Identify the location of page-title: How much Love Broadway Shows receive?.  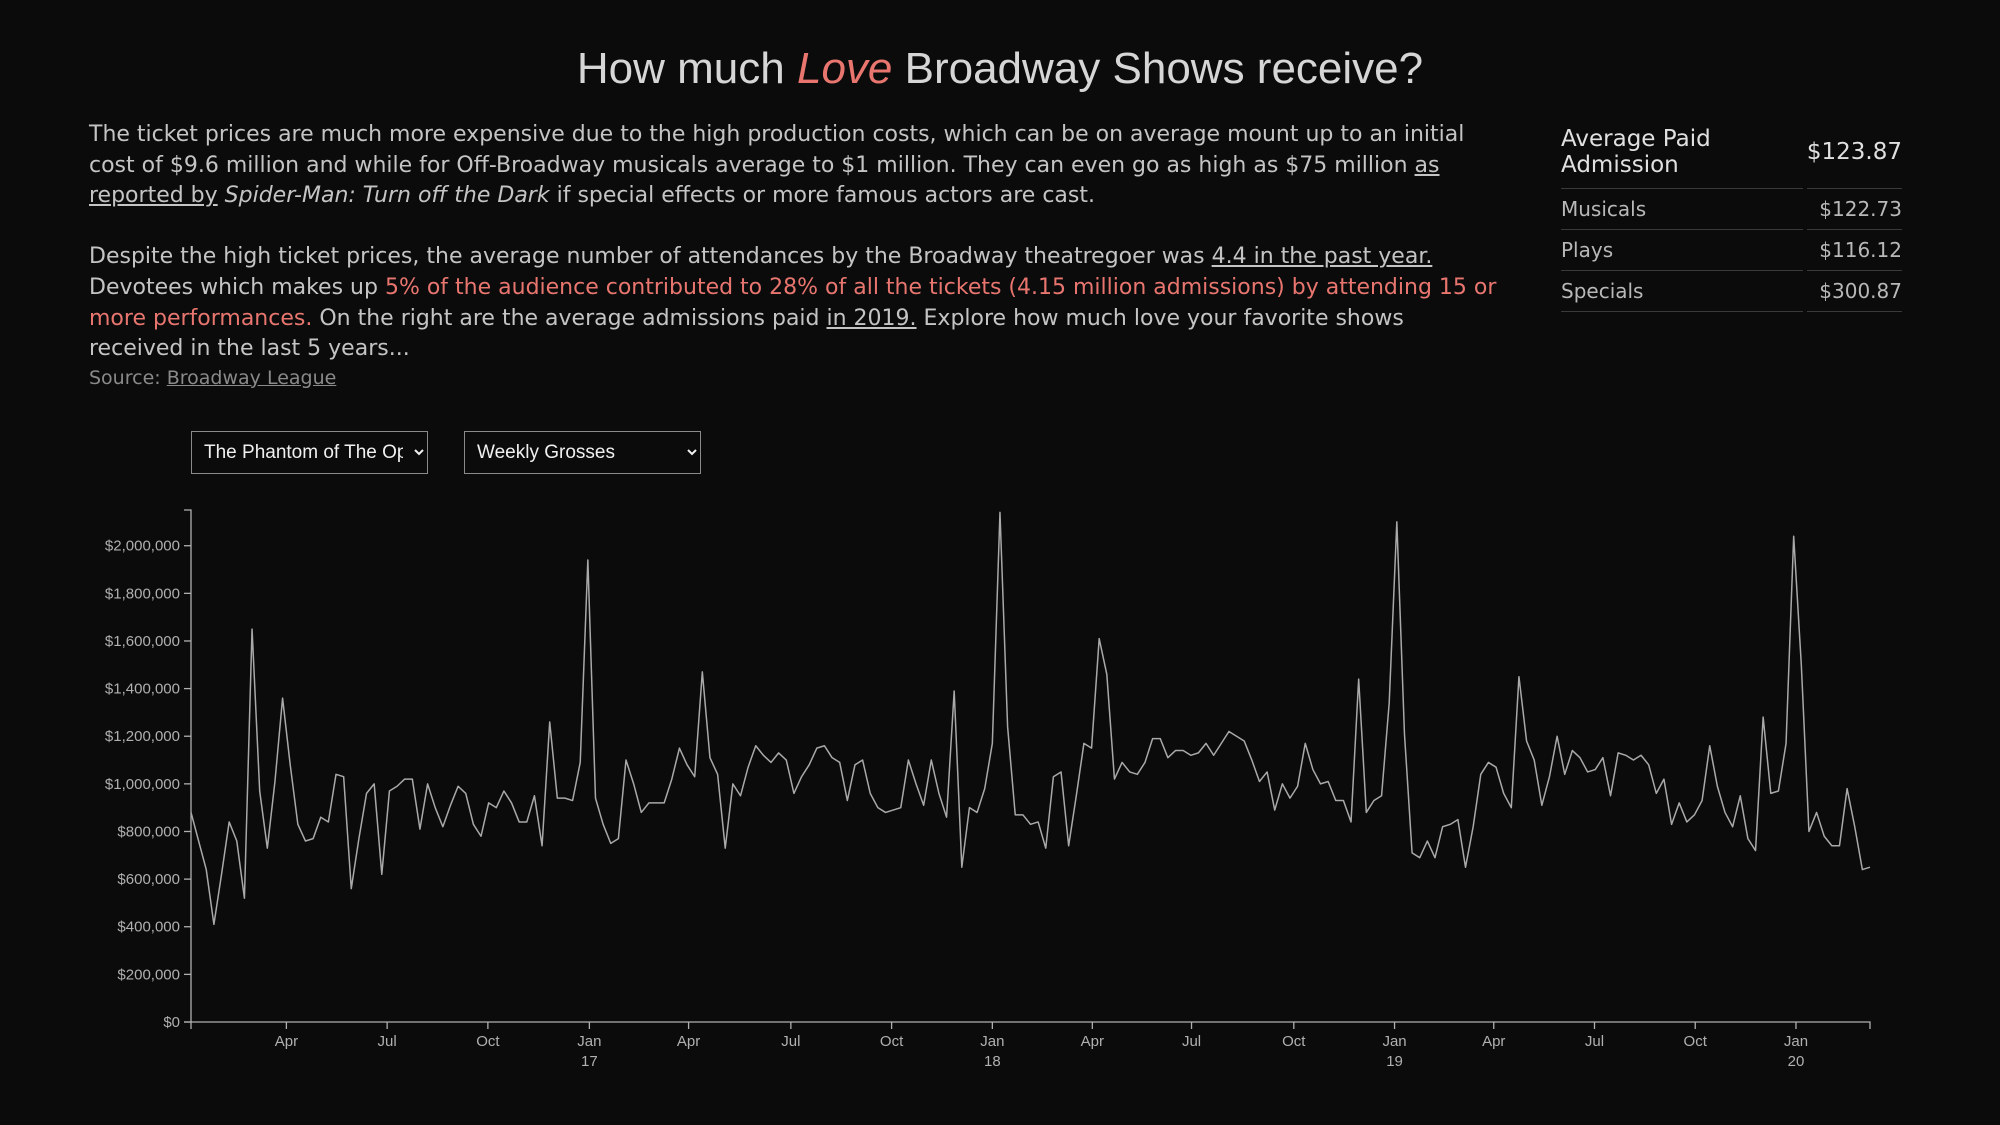
(1000, 69).